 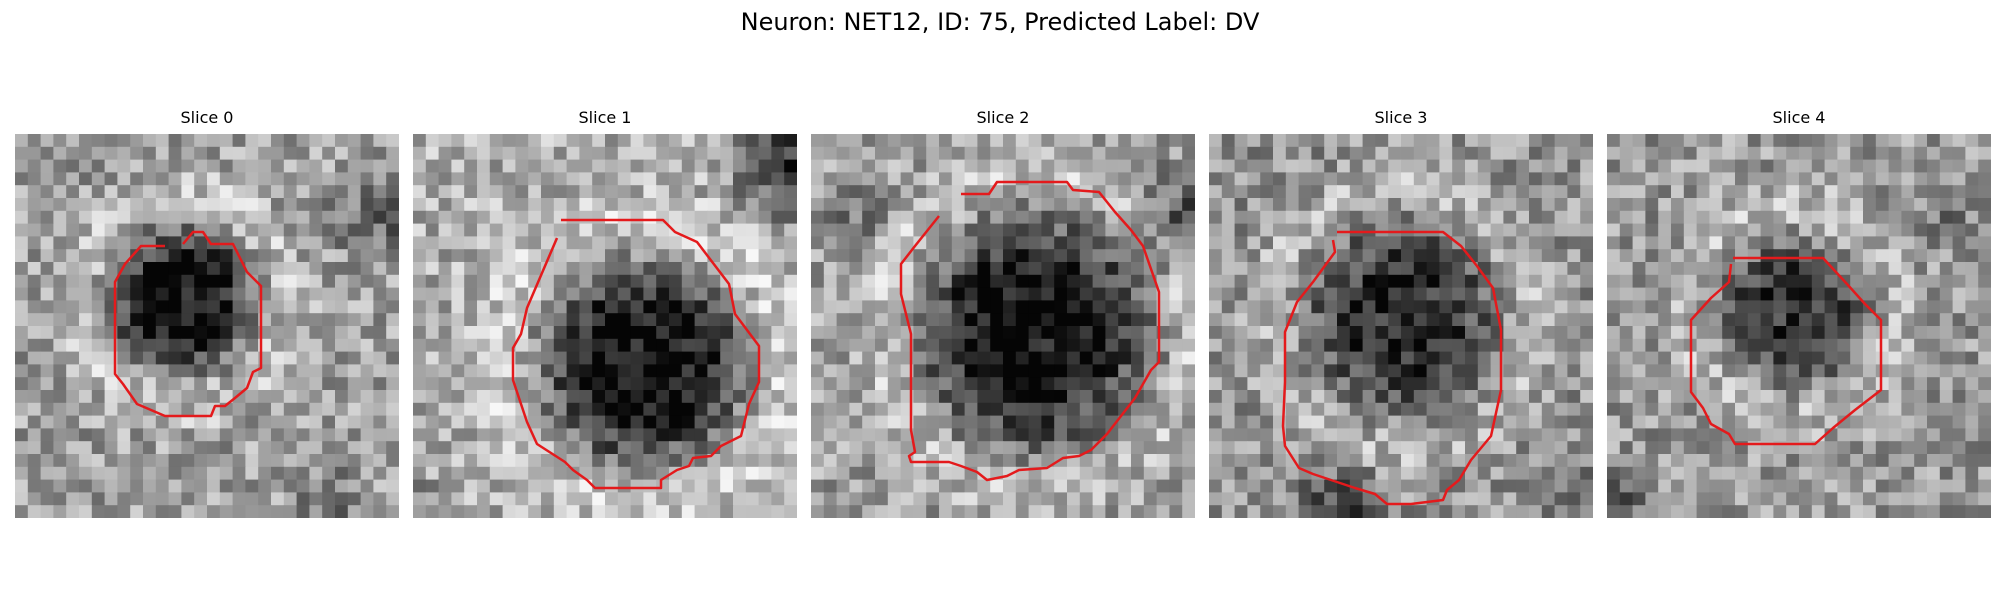 What do you see at coordinates (1003, 117) in the screenshot?
I see `slice-title-2: Slice 2` at bounding box center [1003, 117].